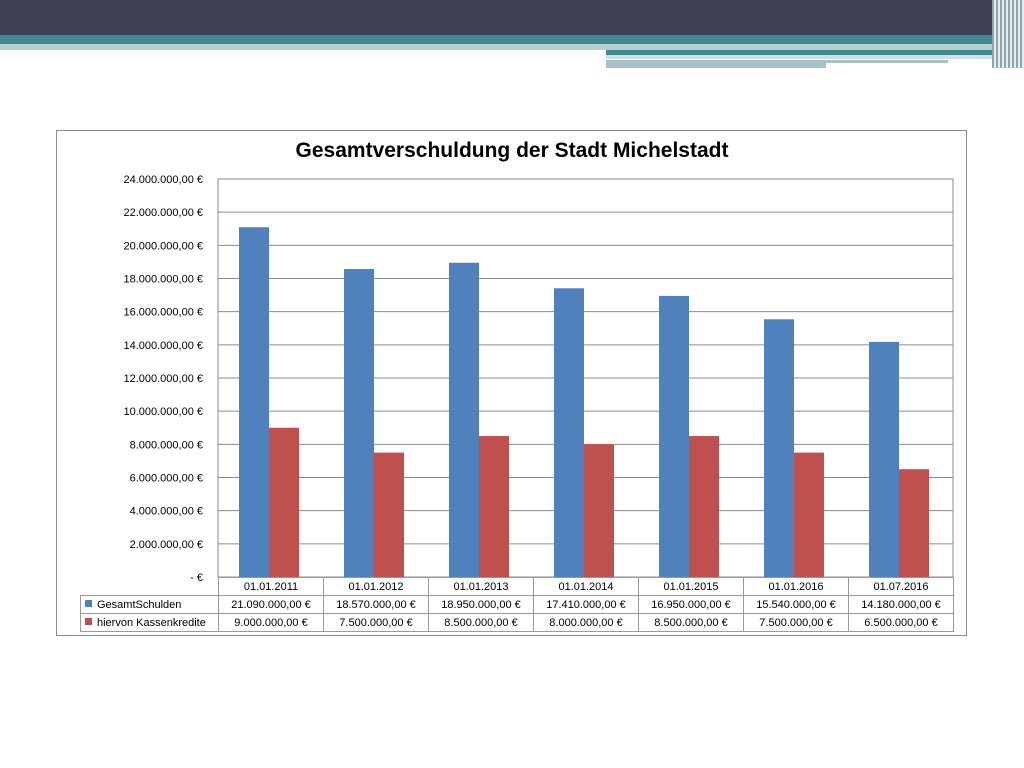 This screenshot has width=1024, height=768. I want to click on table-cell: 6.500.000,00 €, so click(901, 622).